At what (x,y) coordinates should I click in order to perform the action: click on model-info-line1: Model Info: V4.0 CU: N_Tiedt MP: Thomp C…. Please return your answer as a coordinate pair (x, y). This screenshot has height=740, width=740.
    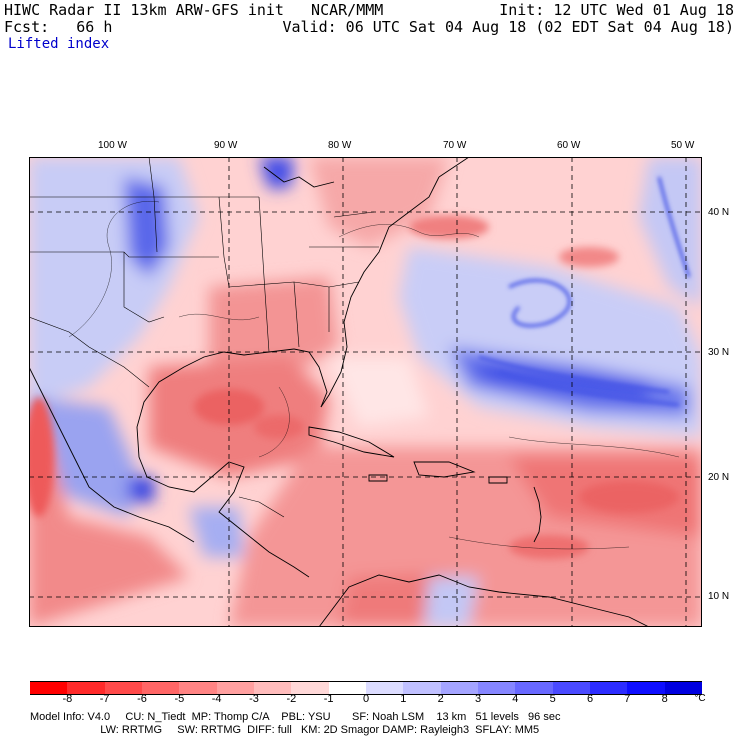
    Looking at the image, I should click on (295, 717).